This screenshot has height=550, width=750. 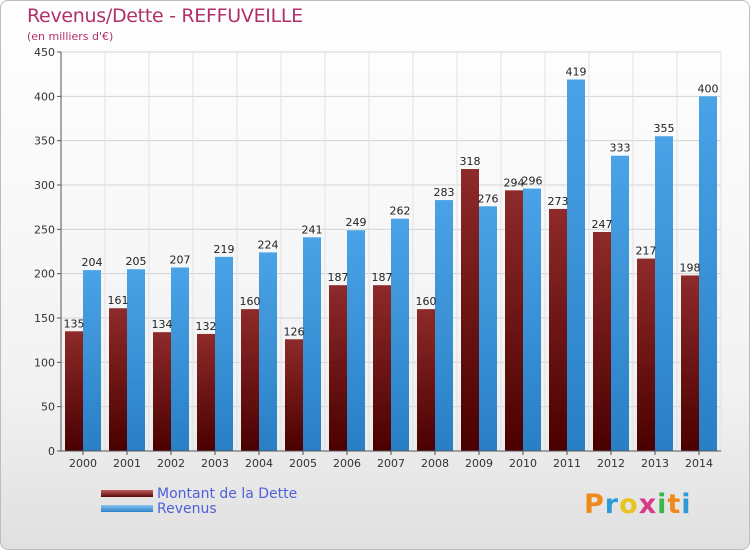 What do you see at coordinates (127, 508) in the screenshot?
I see `legend-swatch-revenue` at bounding box center [127, 508].